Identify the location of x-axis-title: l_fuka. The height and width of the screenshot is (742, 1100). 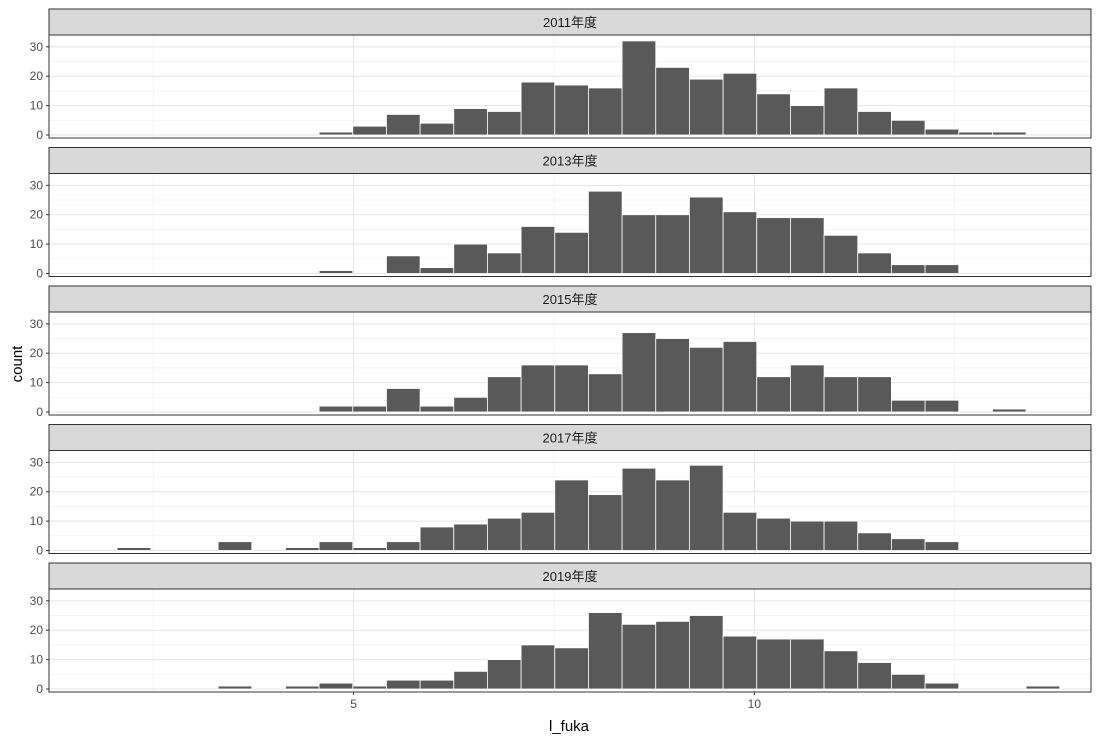
(569, 726).